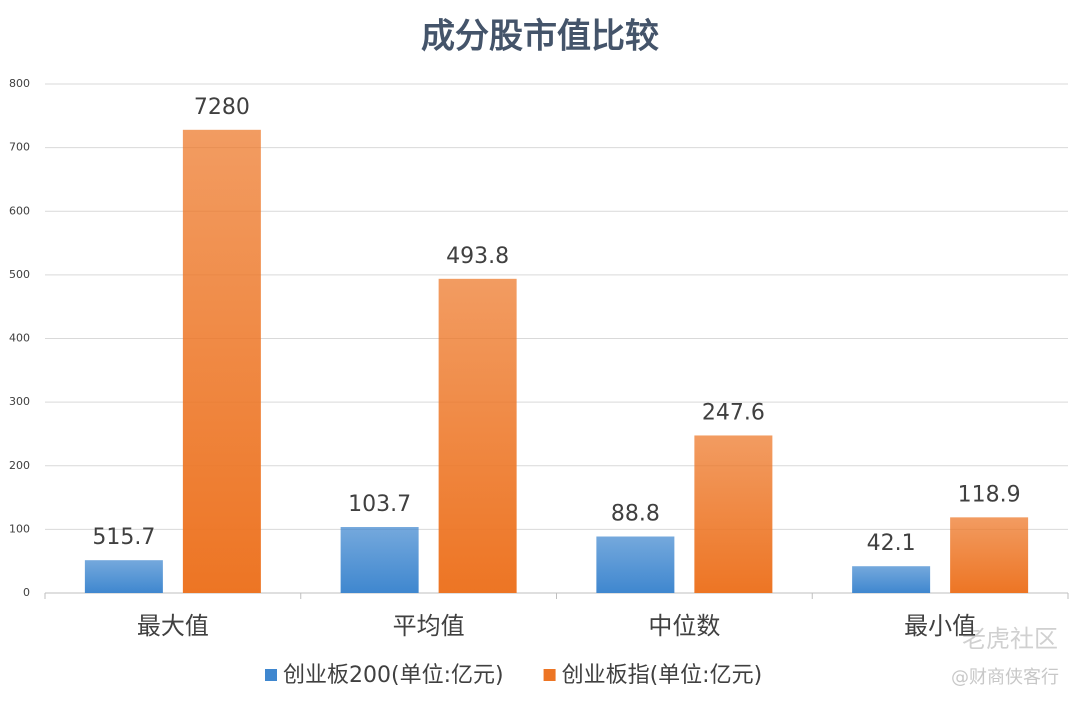 Image resolution: width=1080 pixels, height=704 pixels. What do you see at coordinates (1005, 677) in the screenshot?
I see `watermark: @财商侠客行` at bounding box center [1005, 677].